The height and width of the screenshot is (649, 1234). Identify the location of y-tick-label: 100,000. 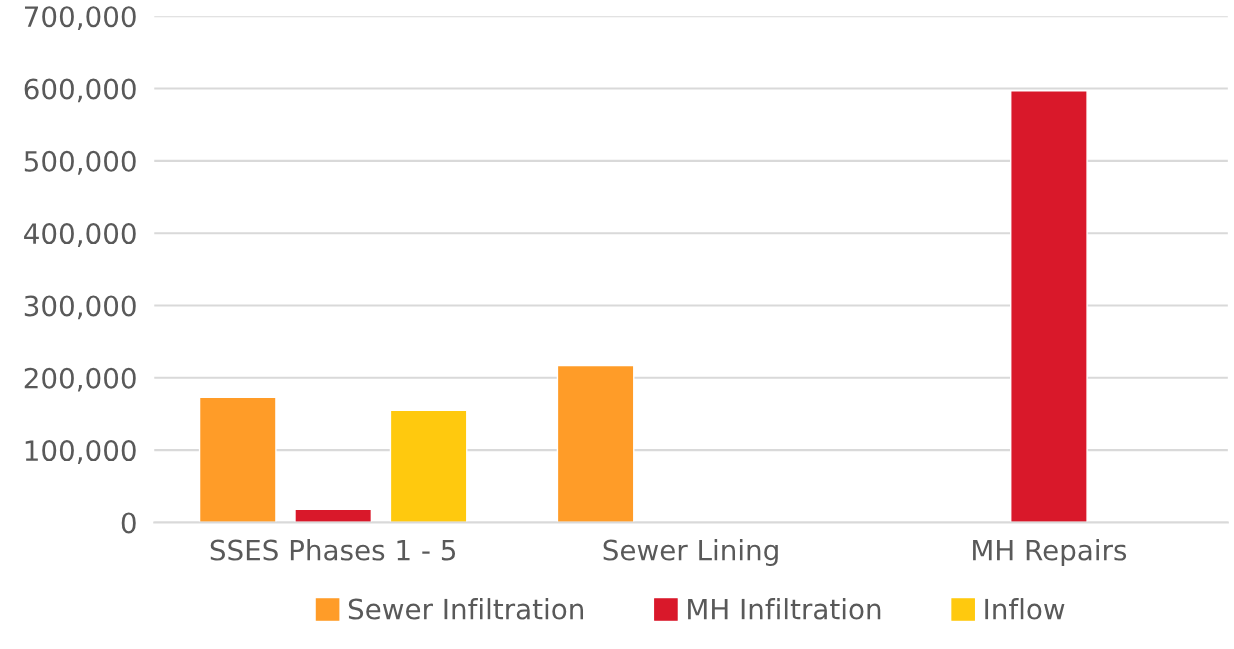
(80, 452).